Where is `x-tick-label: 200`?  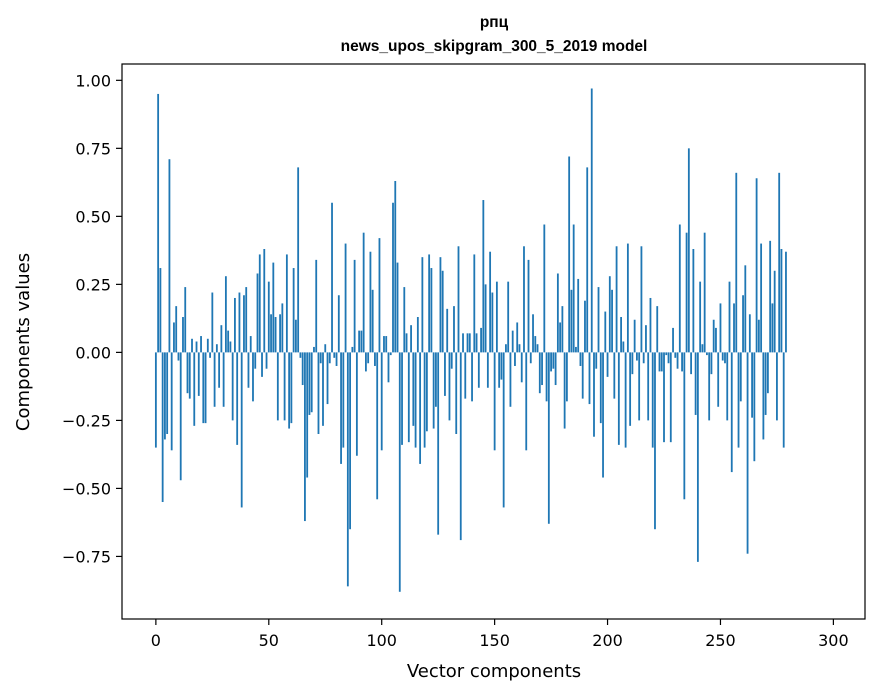 x-tick-label: 200 is located at coordinates (607, 640).